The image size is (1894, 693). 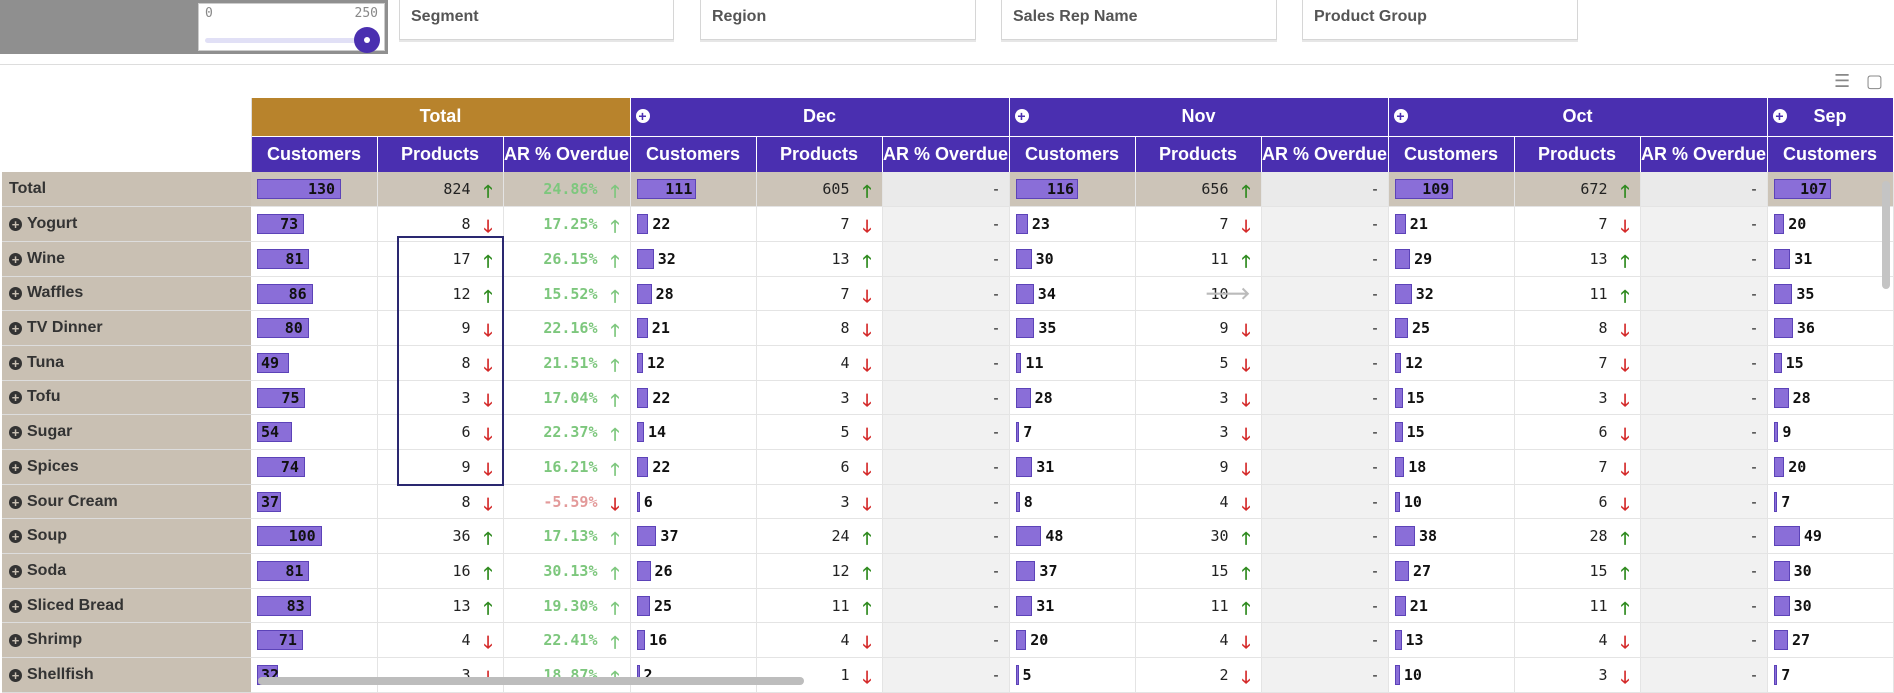 I want to click on products-cell: 30 🡑, so click(x=1198, y=536).